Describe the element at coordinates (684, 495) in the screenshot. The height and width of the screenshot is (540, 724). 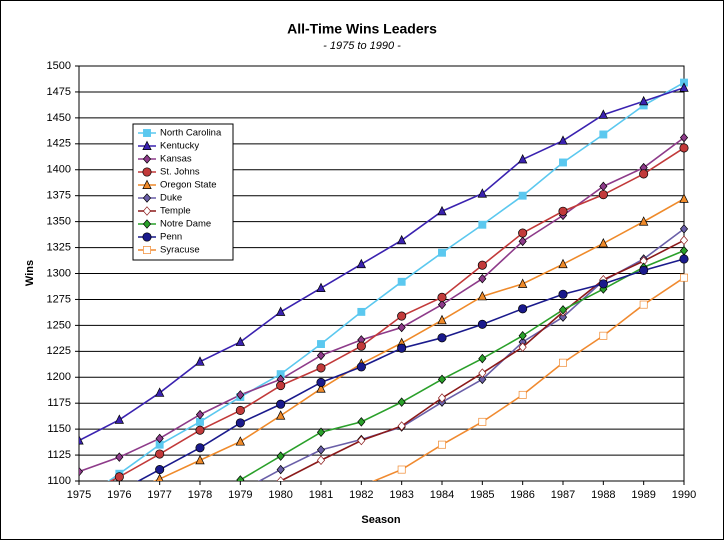
I see `x-tick-label: 1990` at that location.